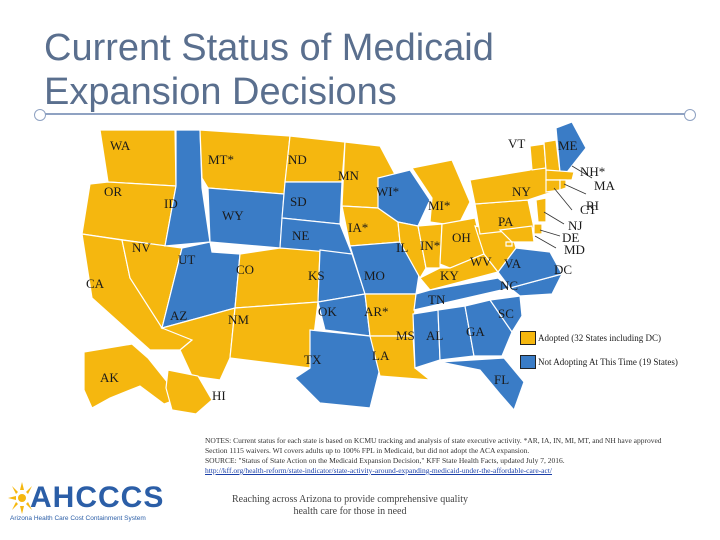  I want to click on label-PA: PA, so click(506, 221).